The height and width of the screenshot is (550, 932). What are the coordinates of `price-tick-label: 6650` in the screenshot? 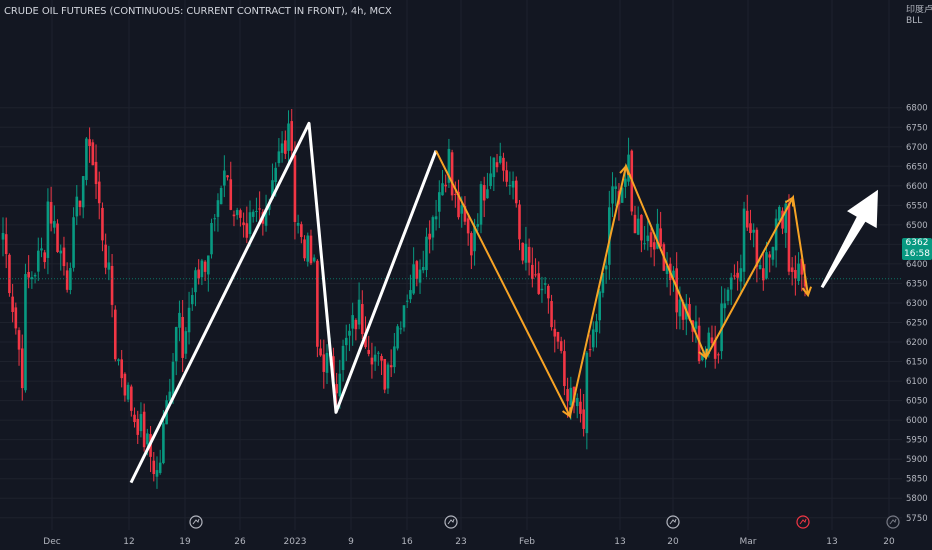 It's located at (917, 167).